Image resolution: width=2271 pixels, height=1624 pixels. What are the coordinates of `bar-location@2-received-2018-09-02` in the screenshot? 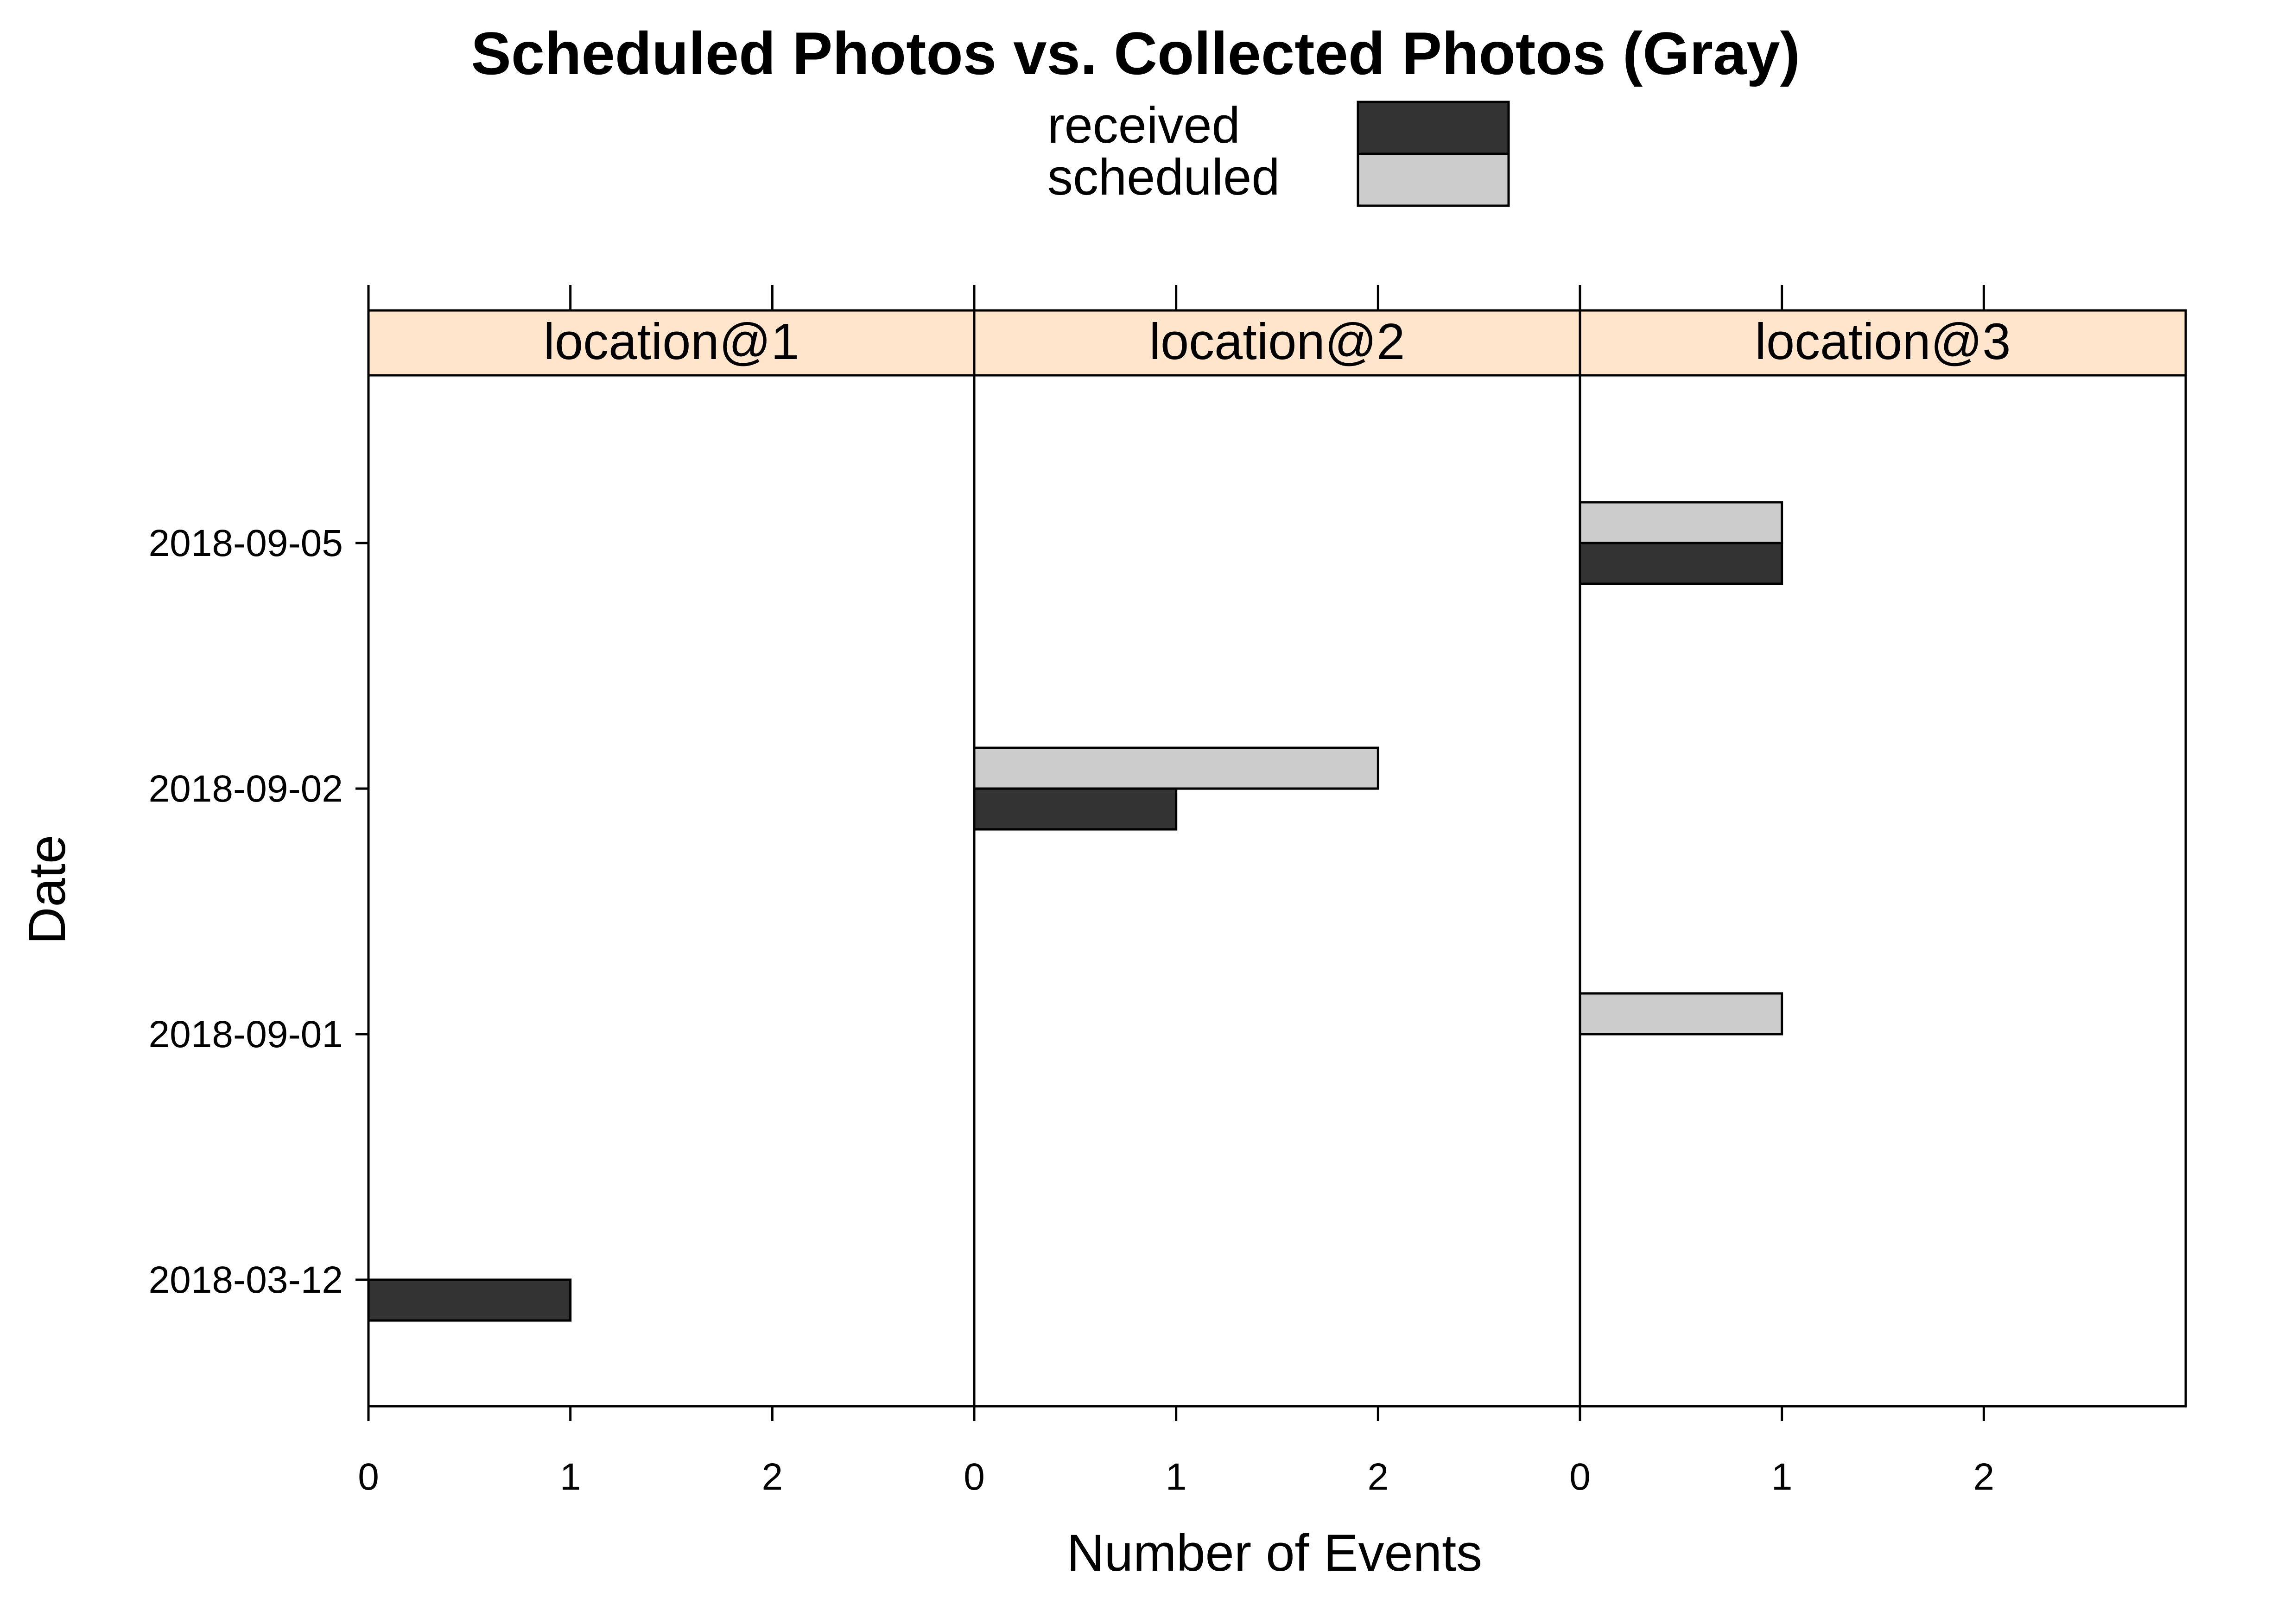 It's located at (1075, 809).